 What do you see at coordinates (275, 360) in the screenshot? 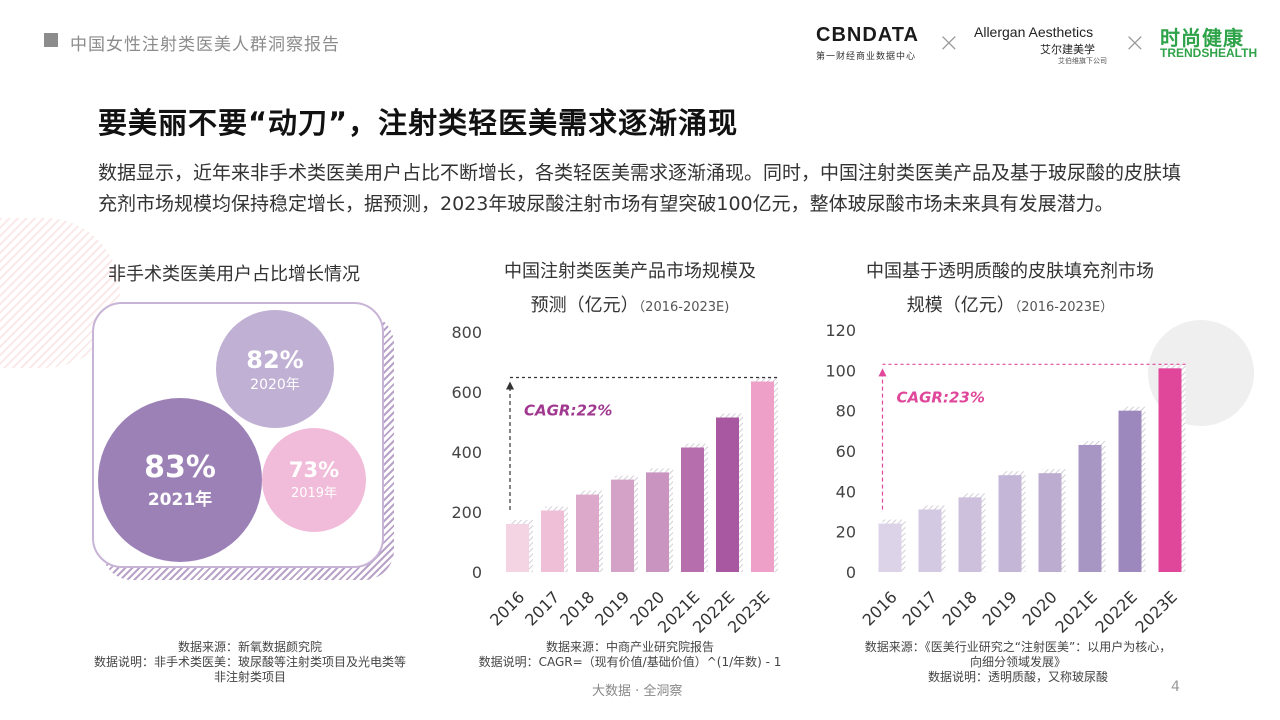
I see `bubble-2020-pct: 82%` at bounding box center [275, 360].